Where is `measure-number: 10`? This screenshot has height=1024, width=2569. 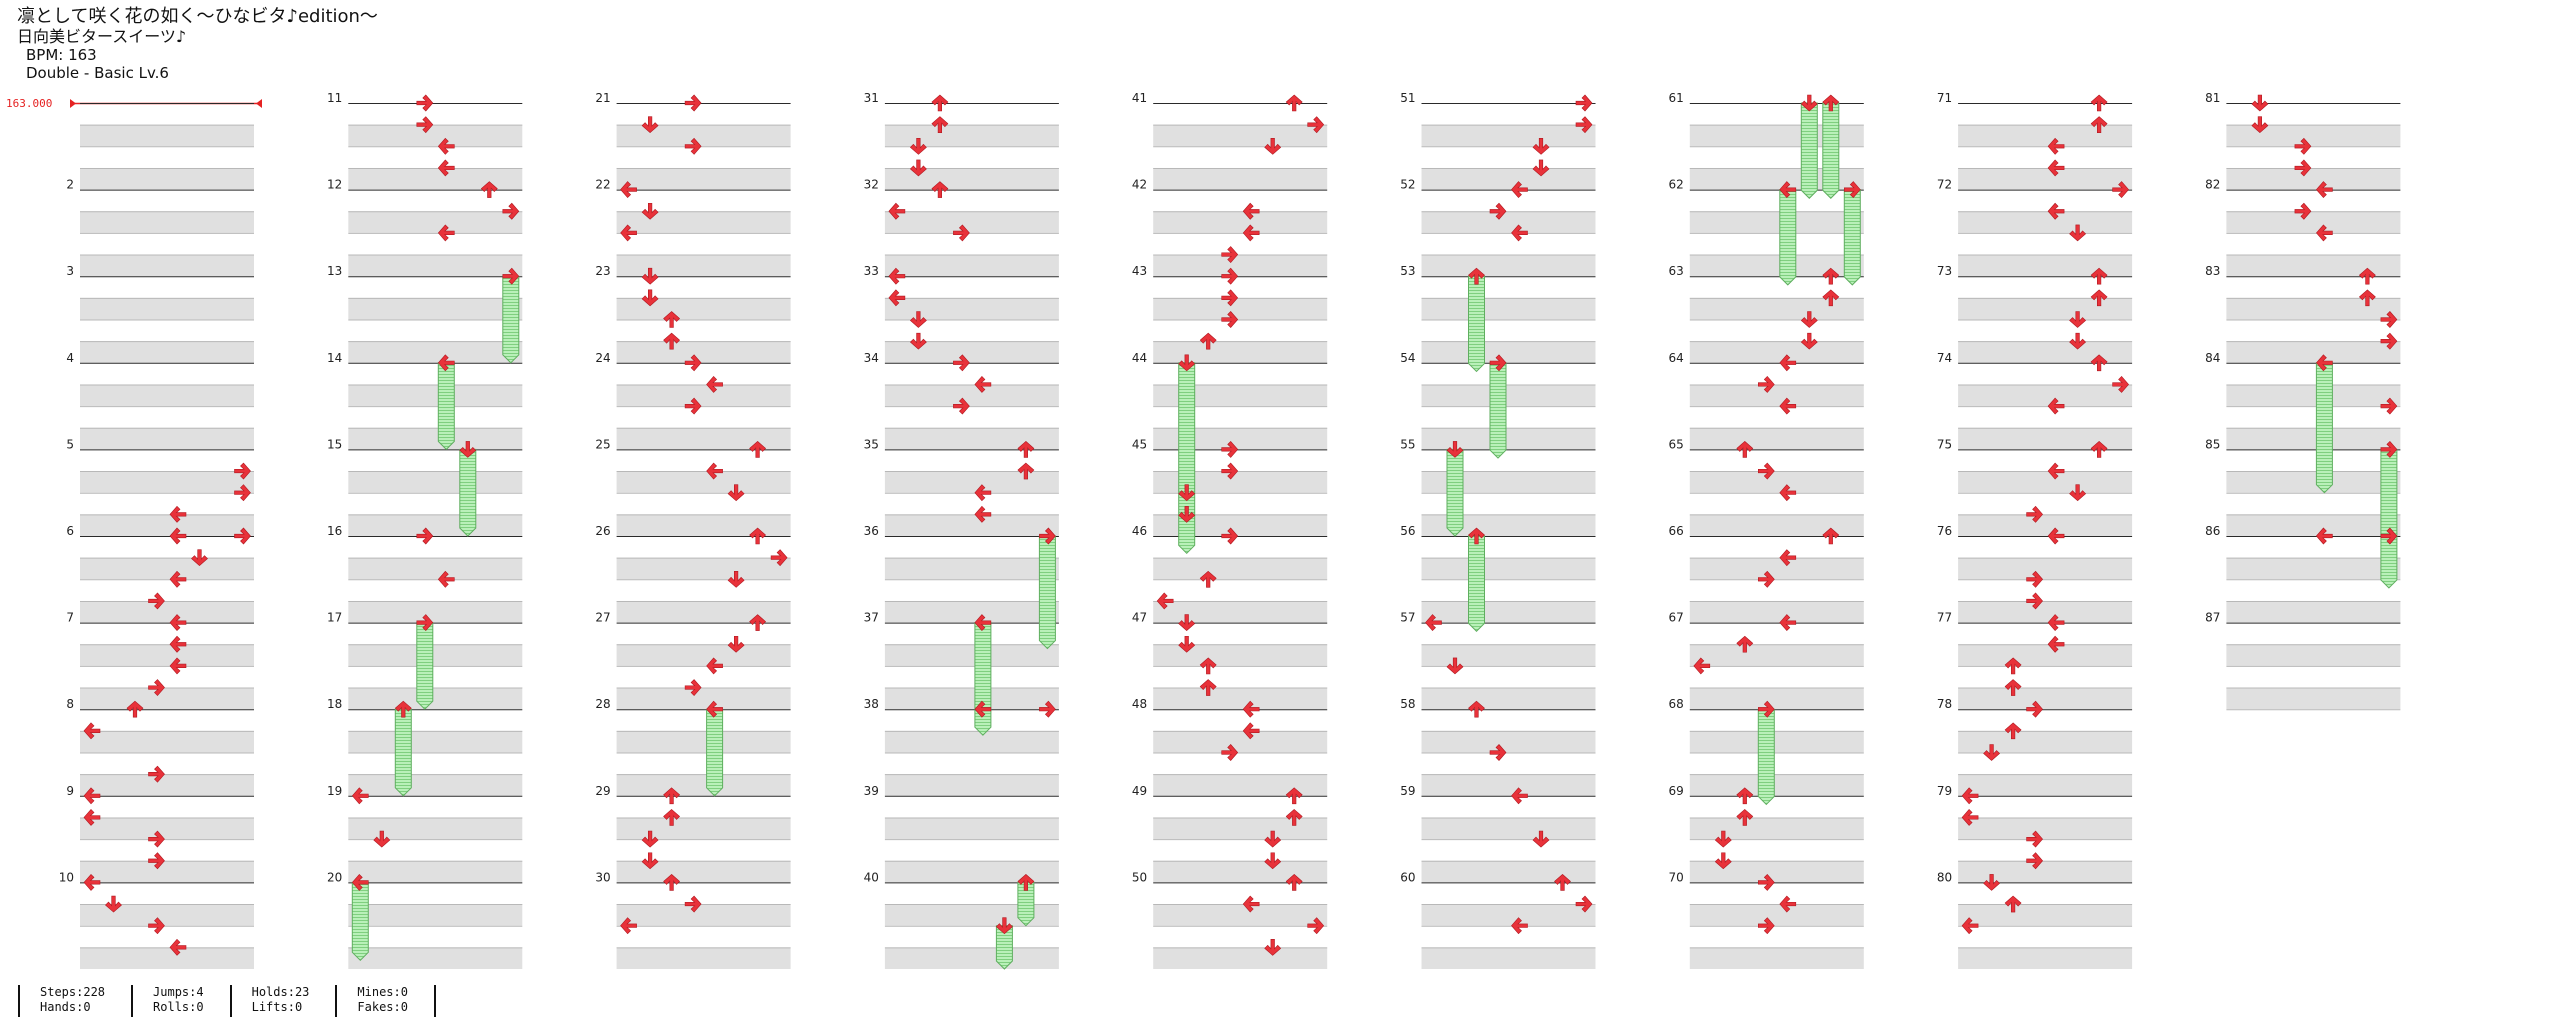
measure-number: 10 is located at coordinates (66, 877).